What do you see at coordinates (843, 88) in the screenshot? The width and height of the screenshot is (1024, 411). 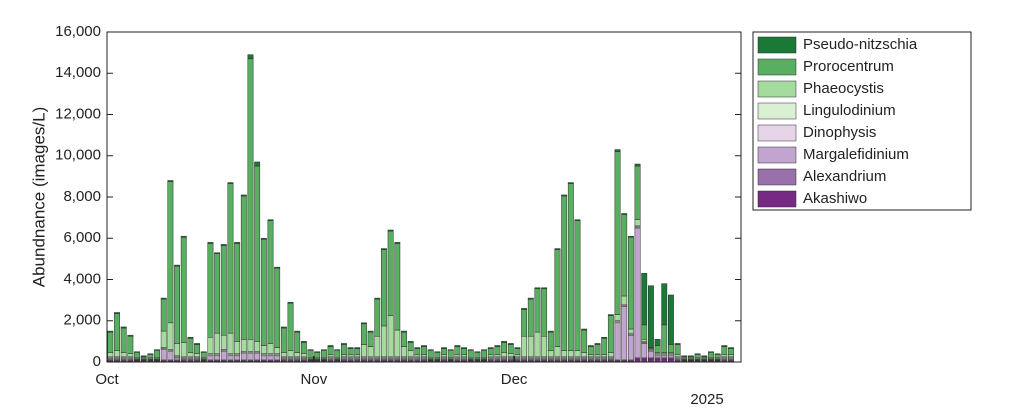 I see `legend-label: Phaeocystis` at bounding box center [843, 88].